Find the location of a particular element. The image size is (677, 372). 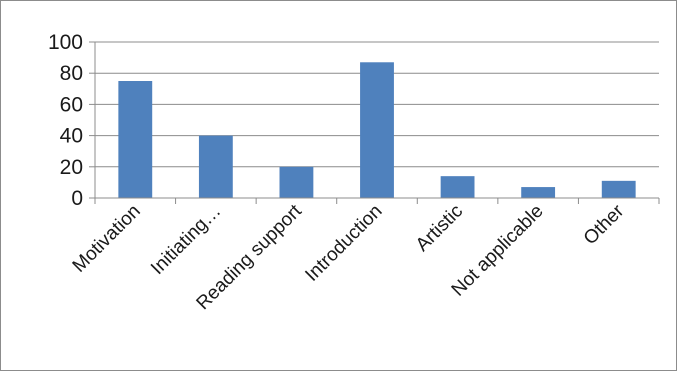

y-tick-label: 40 is located at coordinates (71, 136).